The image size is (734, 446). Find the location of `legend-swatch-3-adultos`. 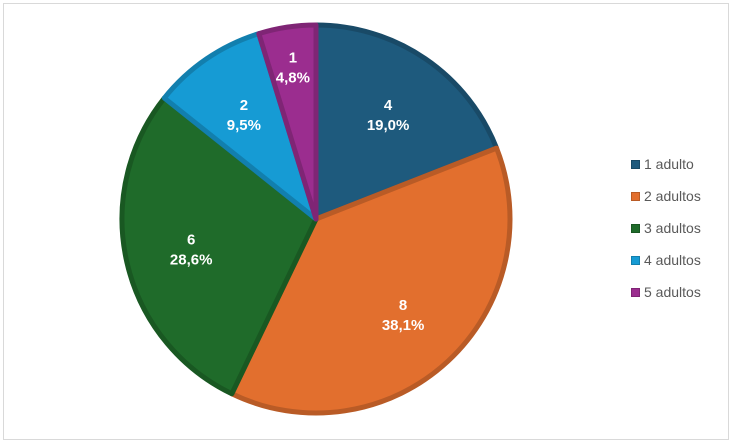

legend-swatch-3-adultos is located at coordinates (635, 228).